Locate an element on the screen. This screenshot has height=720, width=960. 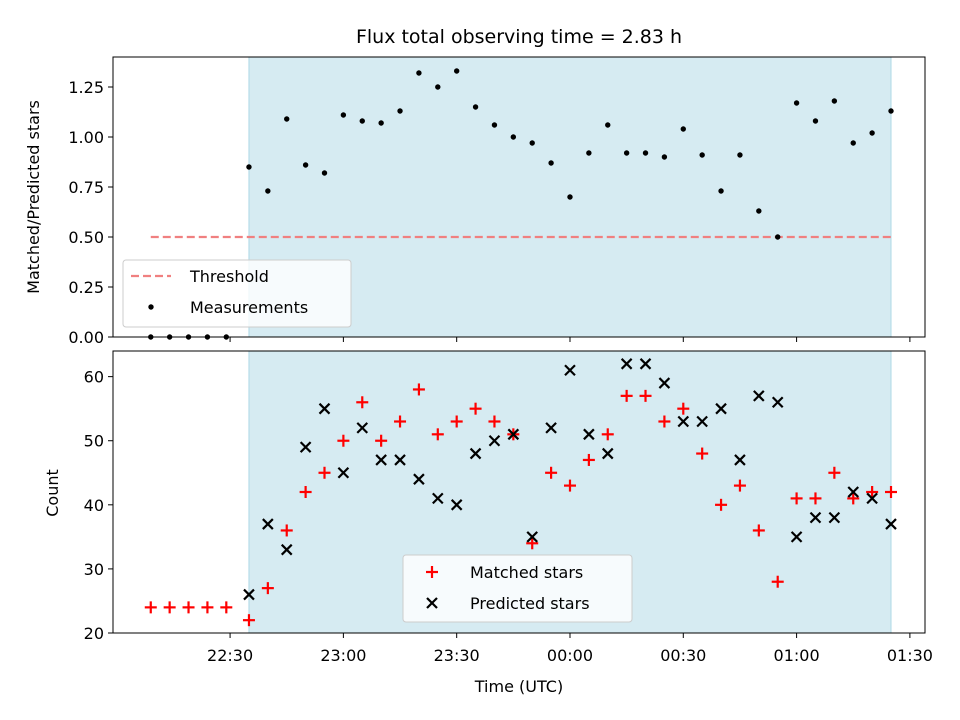
ratio-y-tick-label: 0.75 is located at coordinates (86, 187).